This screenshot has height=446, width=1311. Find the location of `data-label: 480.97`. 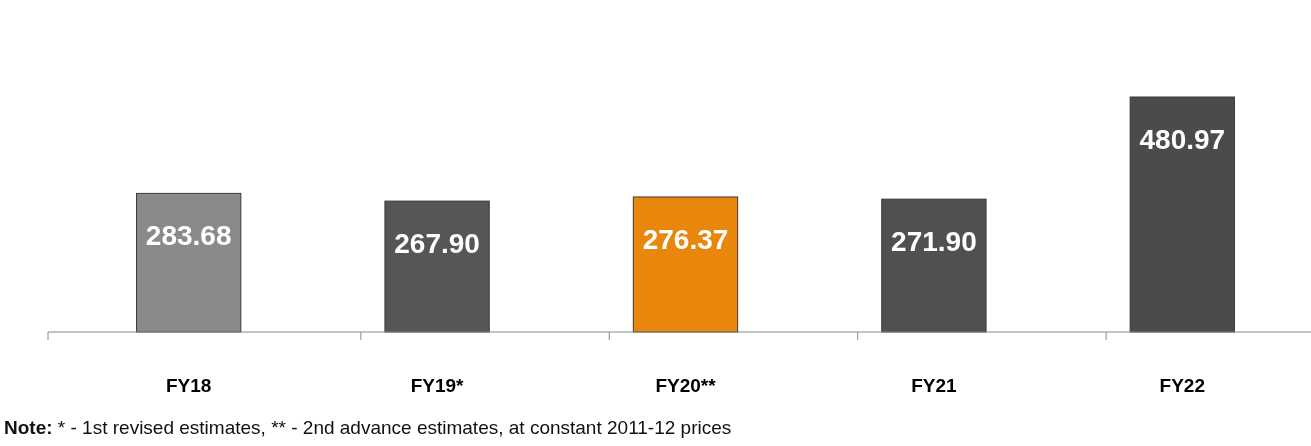

data-label: 480.97 is located at coordinates (1182, 139).